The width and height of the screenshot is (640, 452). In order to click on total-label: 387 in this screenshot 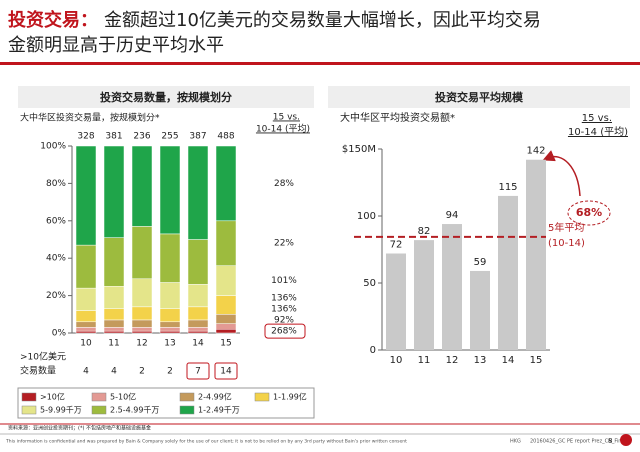, I will do `click(197, 137)`.